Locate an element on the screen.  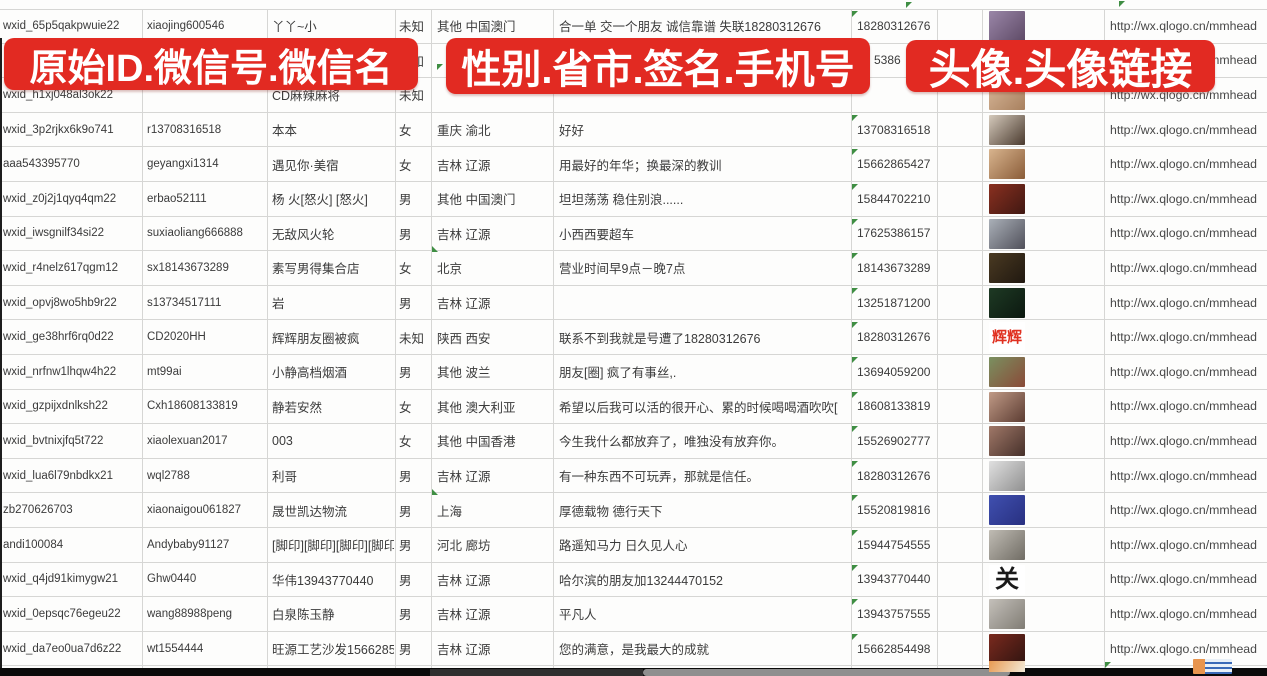
cell-region: 其他 中国澳门 is located at coordinates (476, 200).